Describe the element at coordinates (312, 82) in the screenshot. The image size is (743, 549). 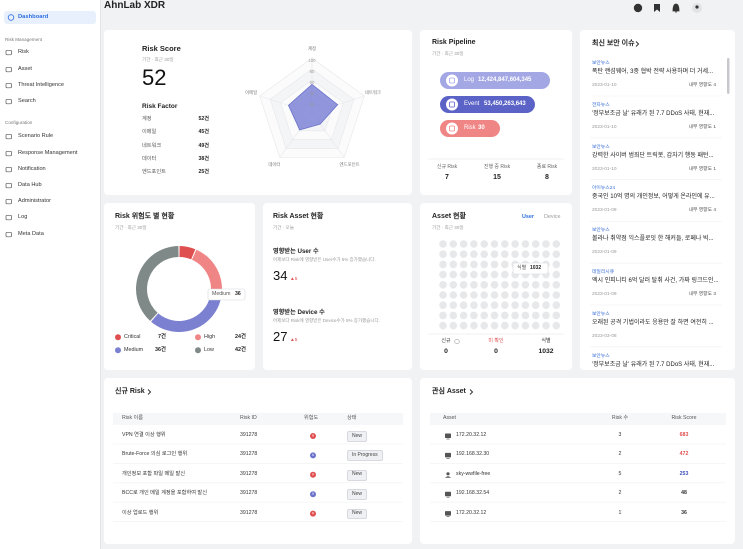
I see `radar-tick-label: 60` at that location.